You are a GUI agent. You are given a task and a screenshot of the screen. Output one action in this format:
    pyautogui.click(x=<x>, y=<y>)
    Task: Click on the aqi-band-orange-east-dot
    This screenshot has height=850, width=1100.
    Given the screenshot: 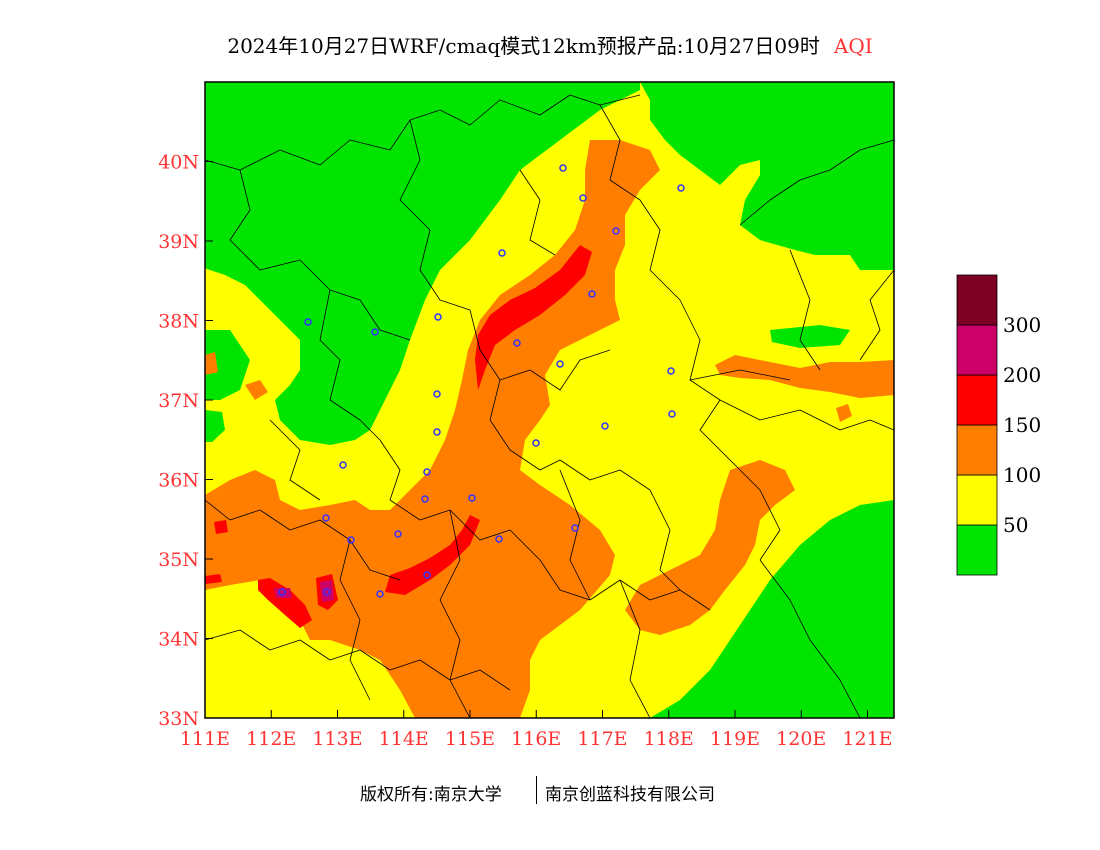 What is the action you would take?
    pyautogui.click(x=844, y=413)
    